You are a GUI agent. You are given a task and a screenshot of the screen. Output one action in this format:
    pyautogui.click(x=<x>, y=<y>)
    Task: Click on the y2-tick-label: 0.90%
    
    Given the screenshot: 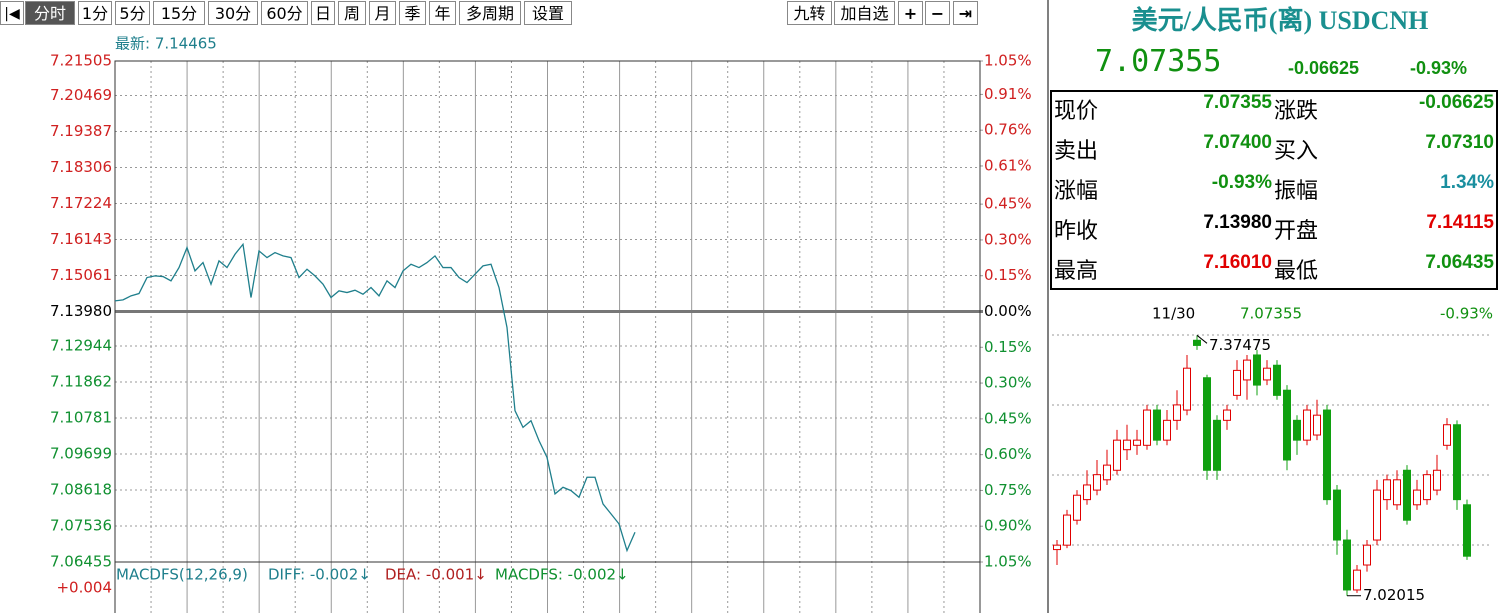 What is the action you would take?
    pyautogui.click(x=1008, y=526)
    